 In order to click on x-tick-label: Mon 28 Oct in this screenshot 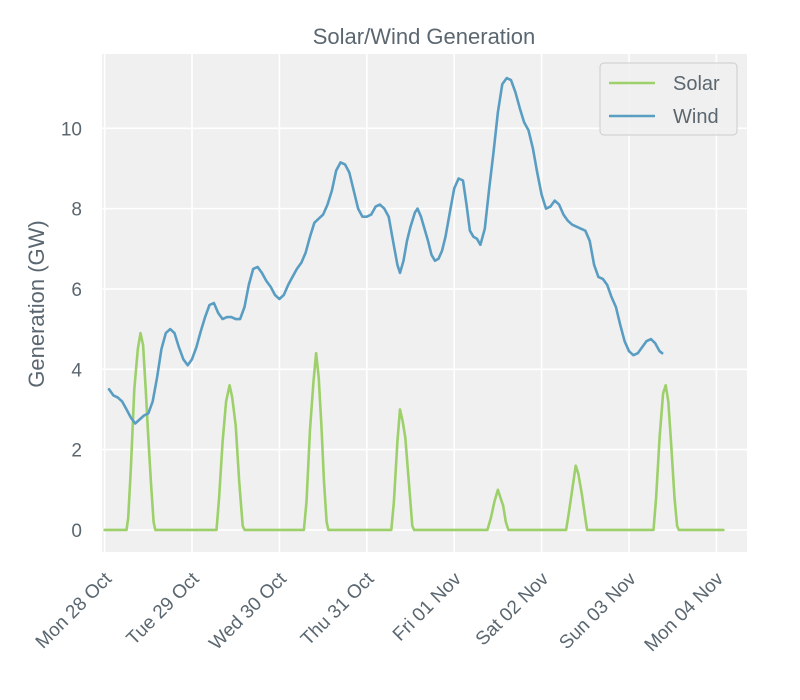, I will do `click(74, 610)`.